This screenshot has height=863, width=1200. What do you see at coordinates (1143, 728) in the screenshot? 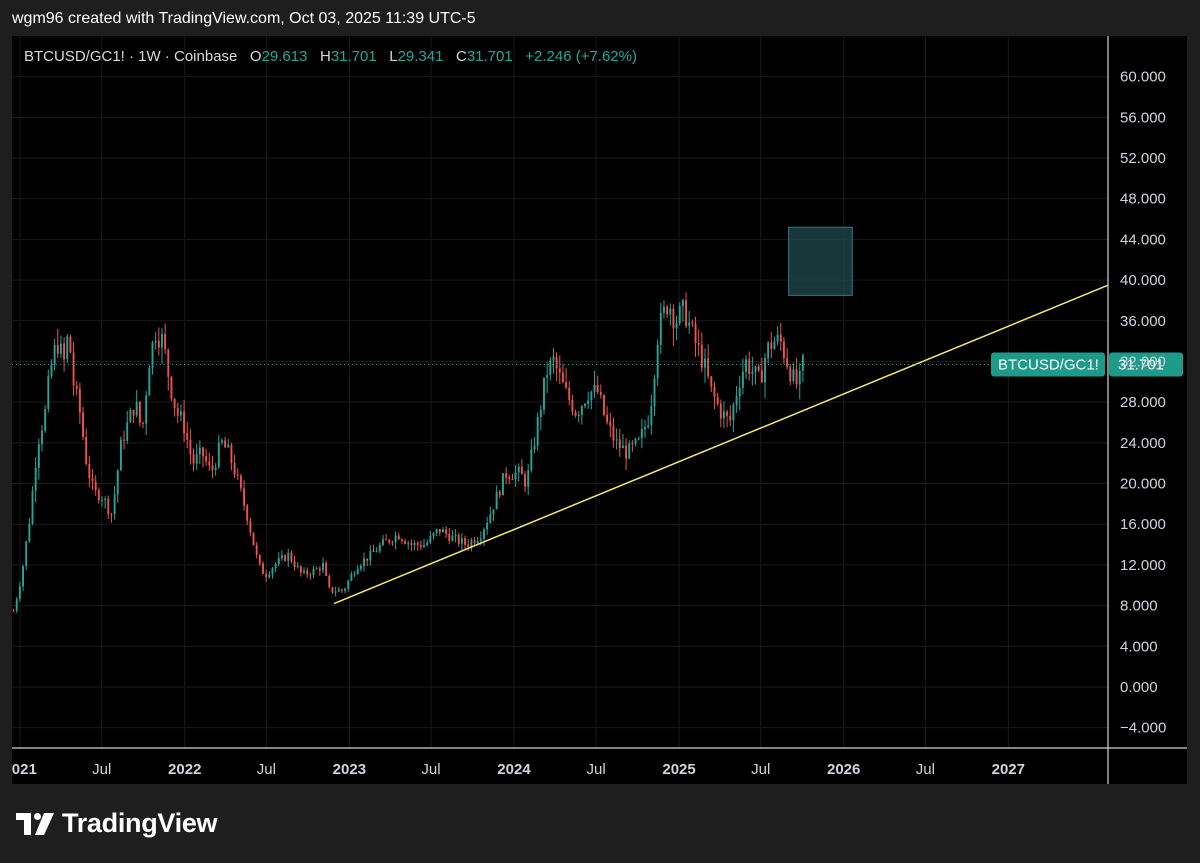
I see `y-tick-label: −4.000` at bounding box center [1143, 728].